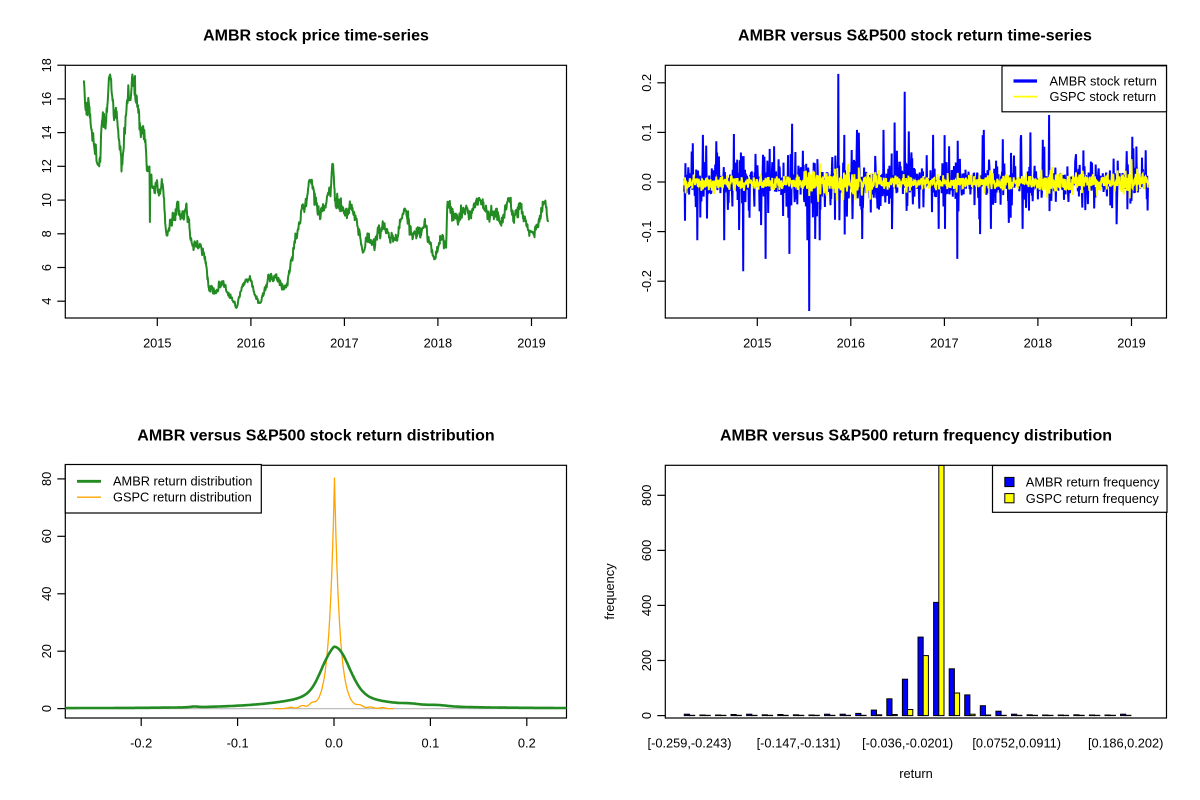 This screenshot has height=800, width=1200. I want to click on svg-text: GSPC stock return, so click(1103, 96).